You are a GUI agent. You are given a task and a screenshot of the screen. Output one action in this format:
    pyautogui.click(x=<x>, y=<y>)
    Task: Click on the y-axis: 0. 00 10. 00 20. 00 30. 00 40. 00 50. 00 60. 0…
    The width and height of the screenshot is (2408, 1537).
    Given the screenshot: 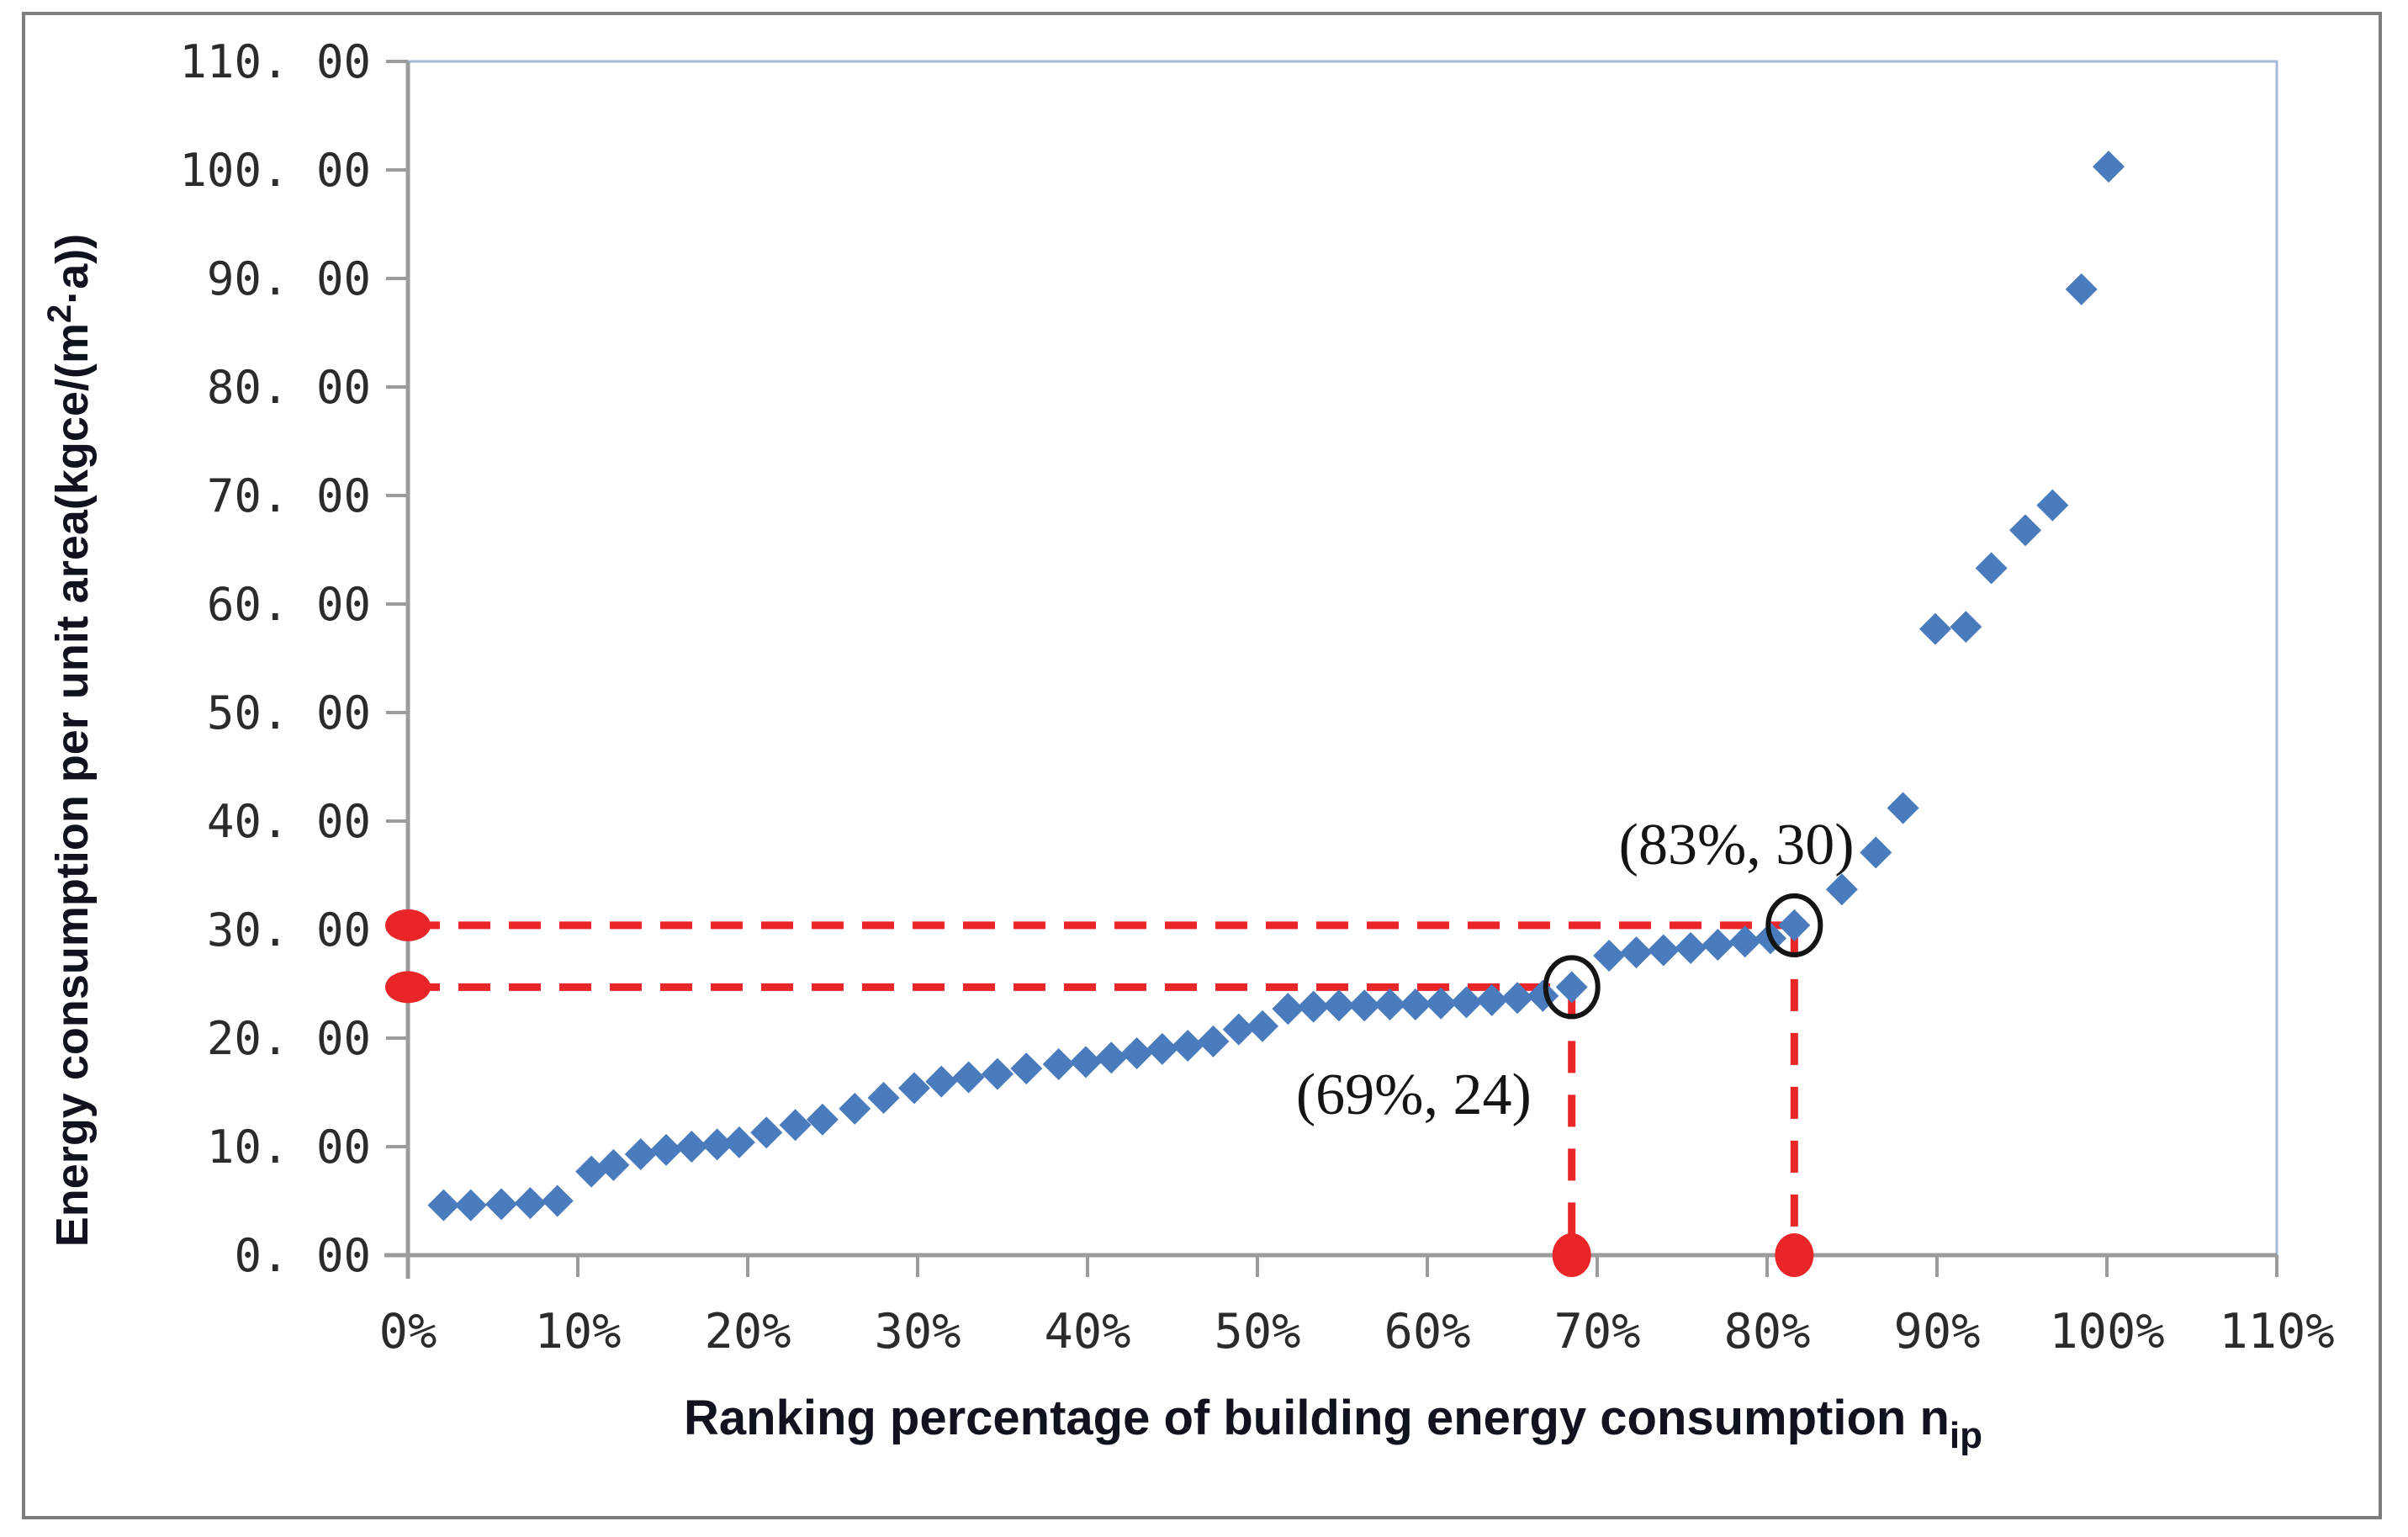 What is the action you would take?
    pyautogui.click(x=293, y=658)
    